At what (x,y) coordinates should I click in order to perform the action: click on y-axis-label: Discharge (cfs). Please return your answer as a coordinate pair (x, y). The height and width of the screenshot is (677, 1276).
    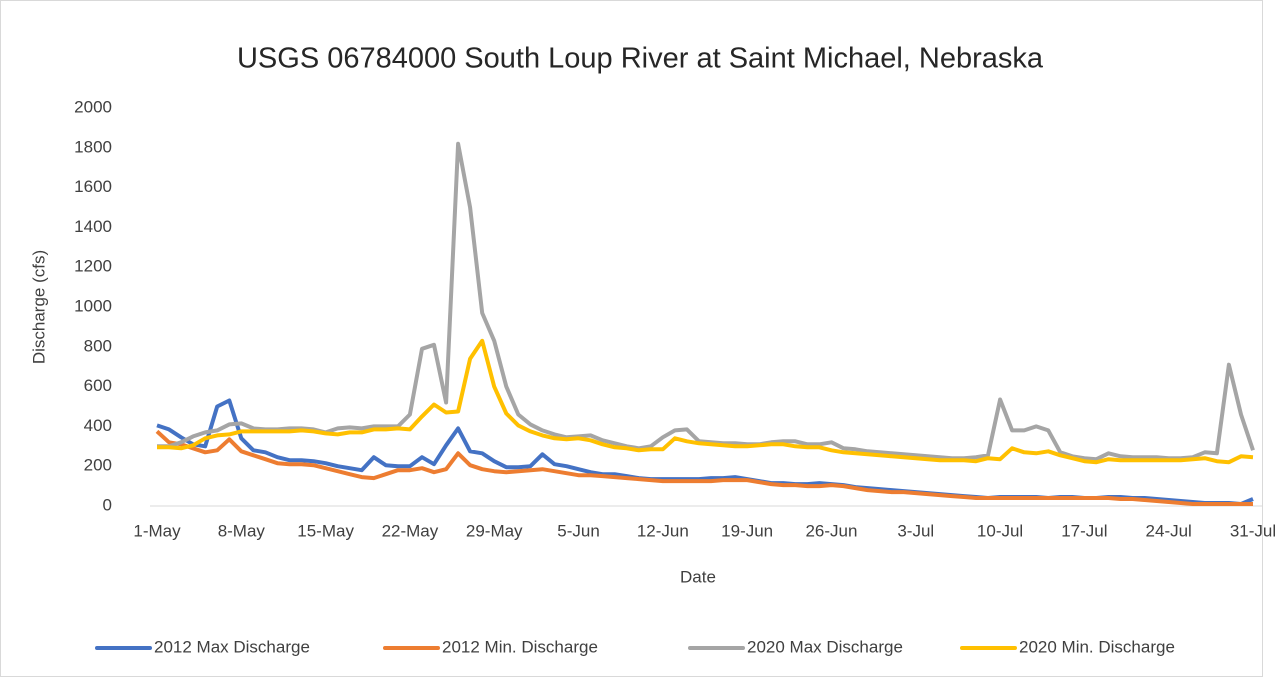
    Looking at the image, I should click on (38, 307).